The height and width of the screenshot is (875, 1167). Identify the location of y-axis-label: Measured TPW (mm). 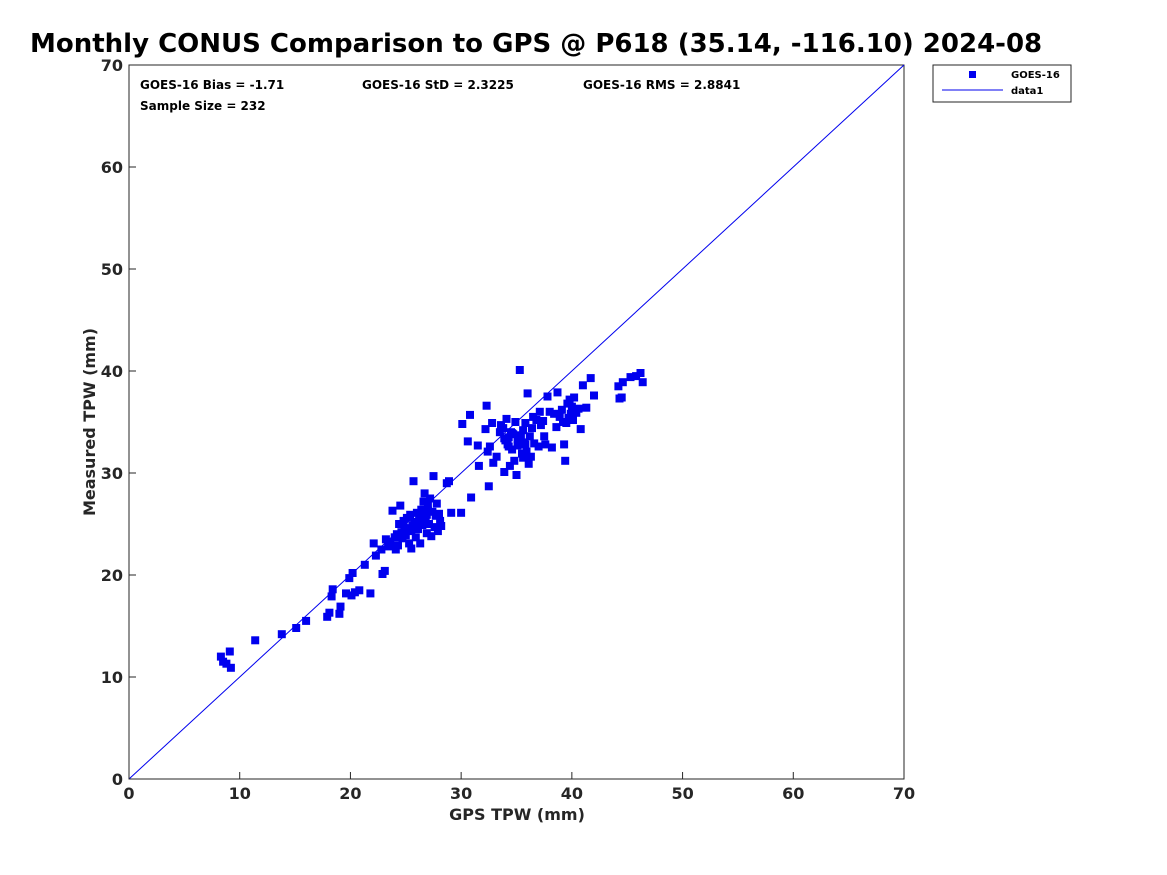
(89, 422).